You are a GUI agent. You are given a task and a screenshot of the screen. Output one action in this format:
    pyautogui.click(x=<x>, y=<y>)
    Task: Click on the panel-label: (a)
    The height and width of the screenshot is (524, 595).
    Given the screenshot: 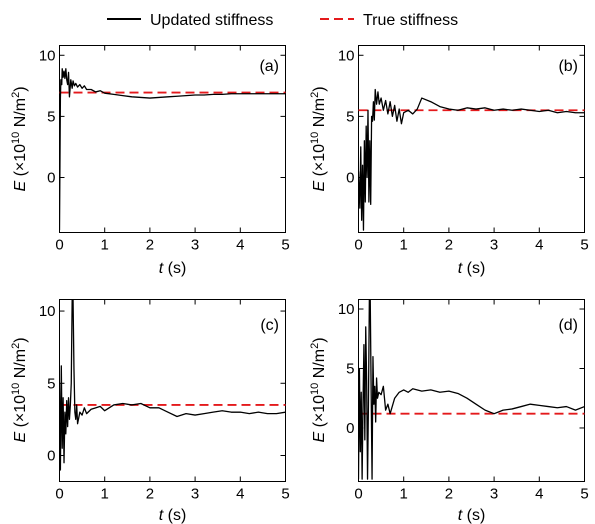 What is the action you would take?
    pyautogui.click(x=269, y=66)
    